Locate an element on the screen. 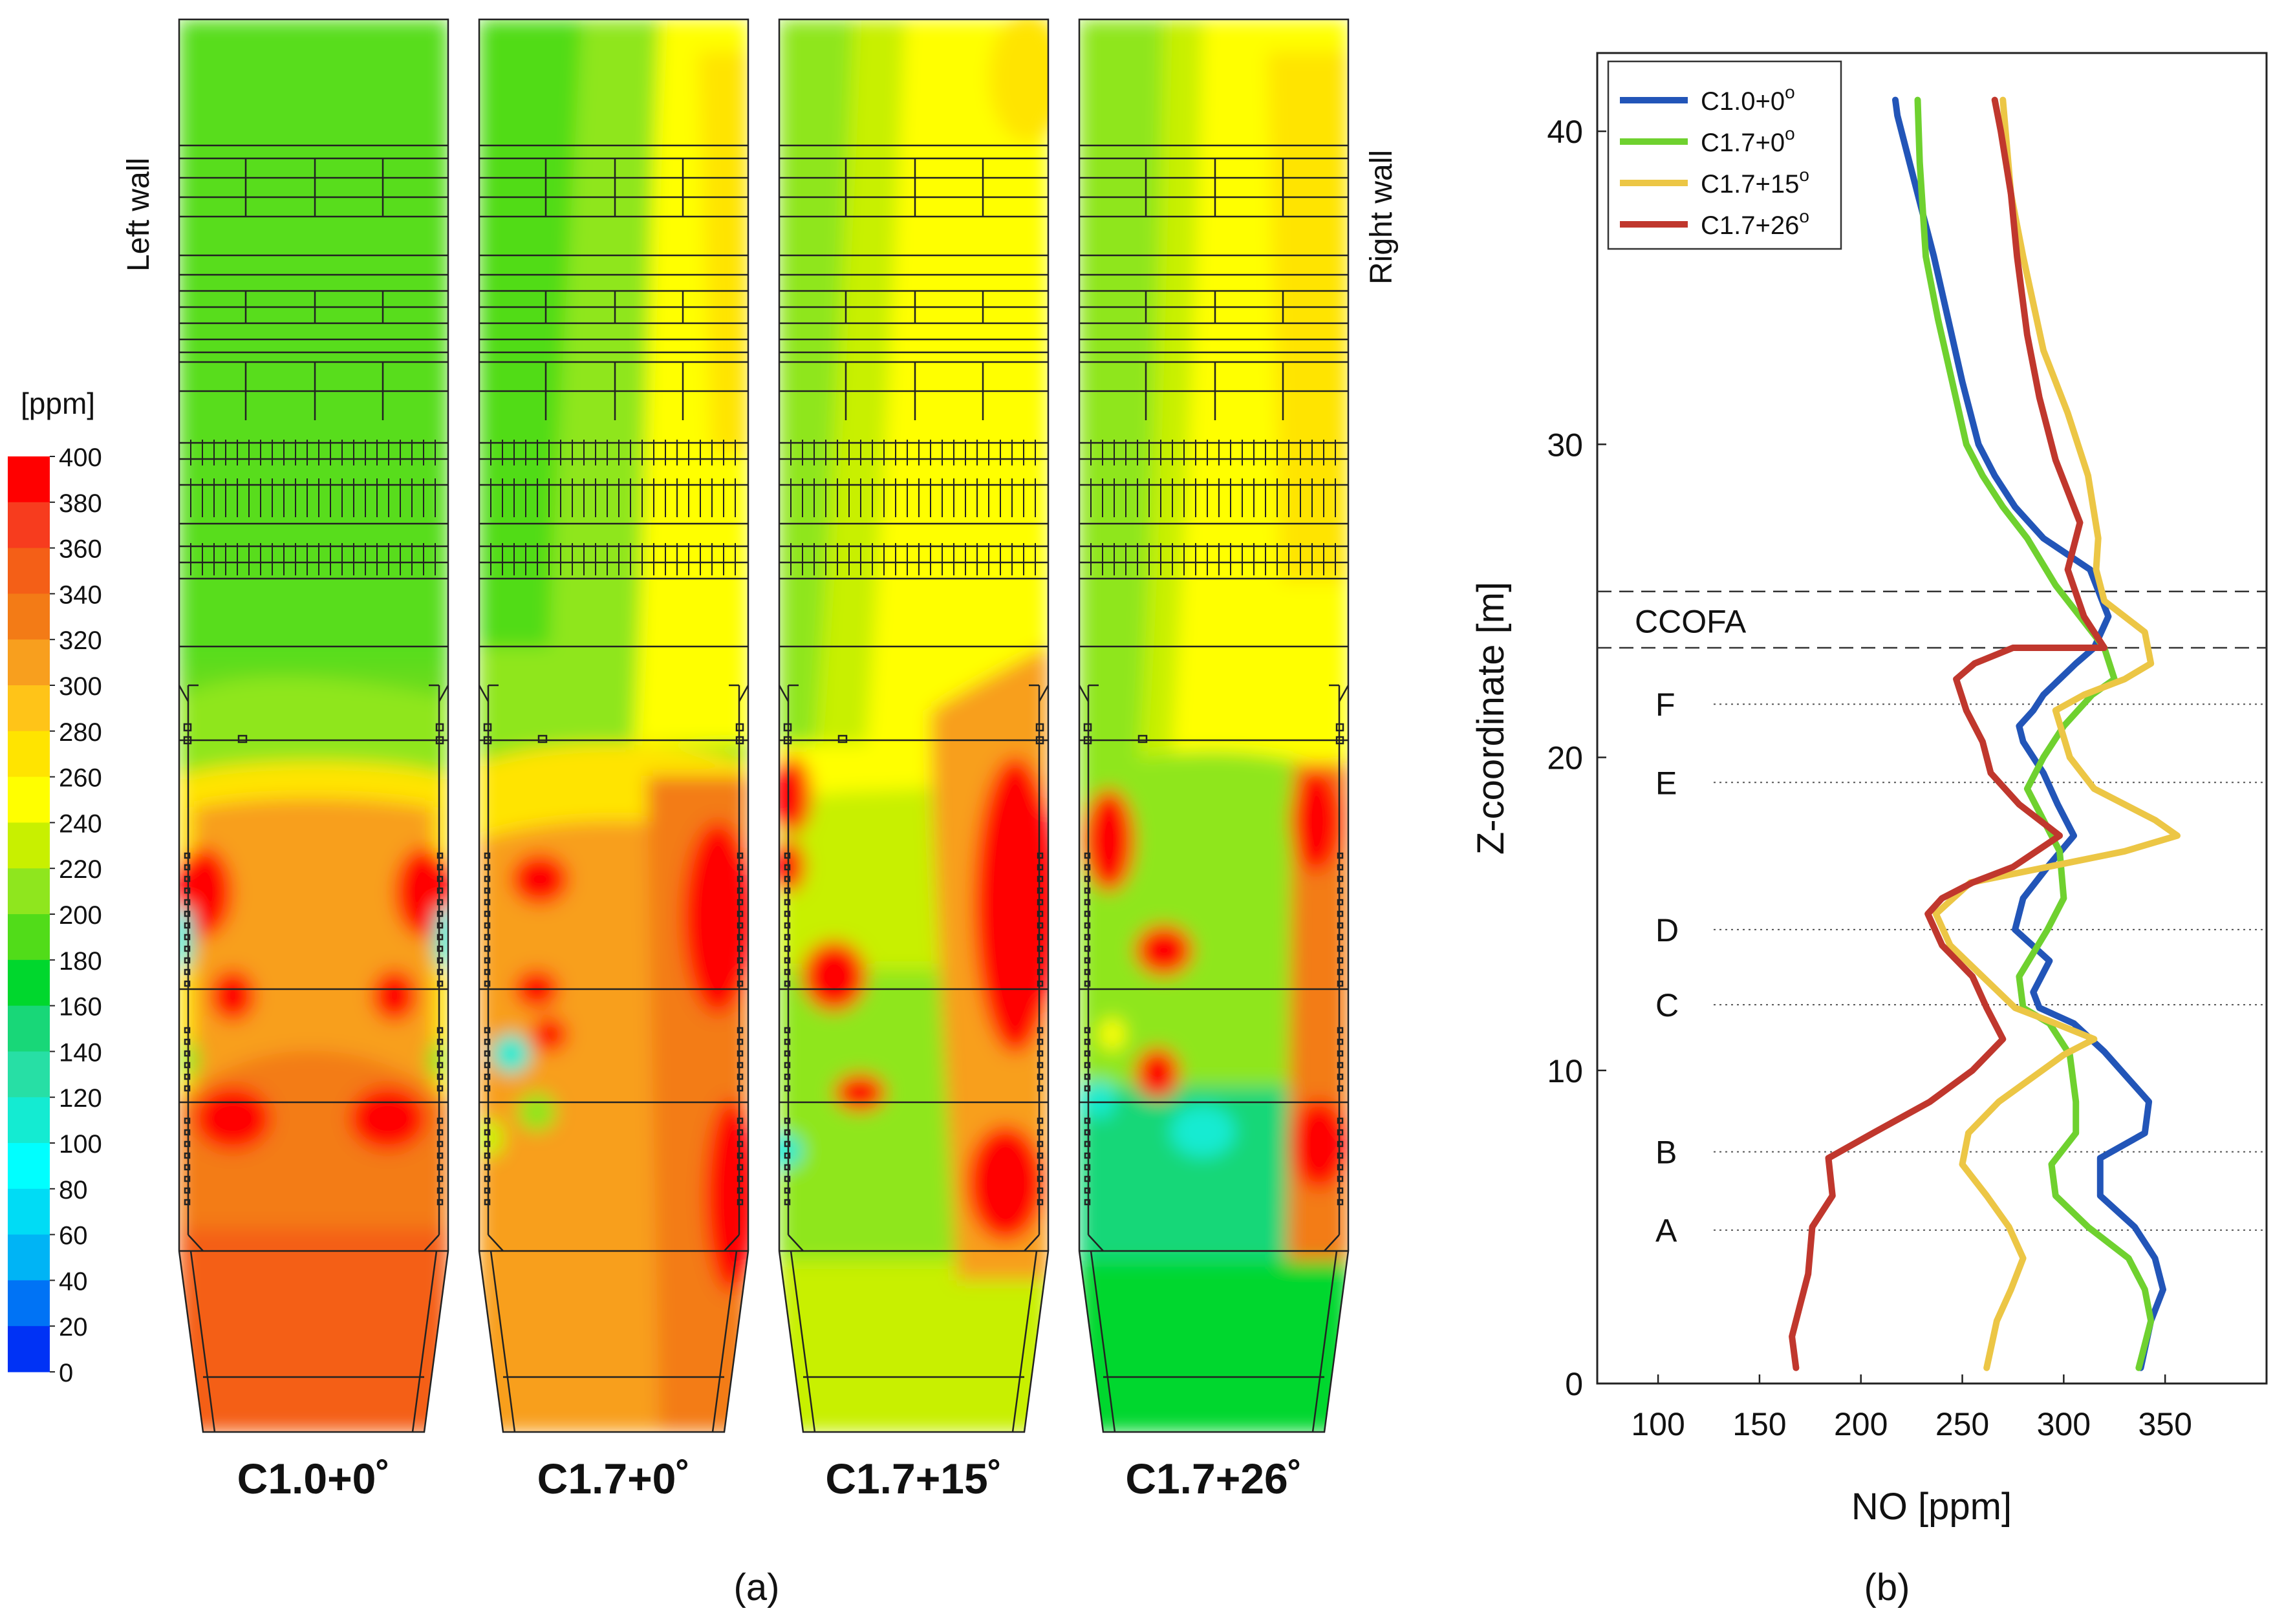 The image size is (2273, 1624). panel-b-caption: (b) is located at coordinates (1887, 1587).